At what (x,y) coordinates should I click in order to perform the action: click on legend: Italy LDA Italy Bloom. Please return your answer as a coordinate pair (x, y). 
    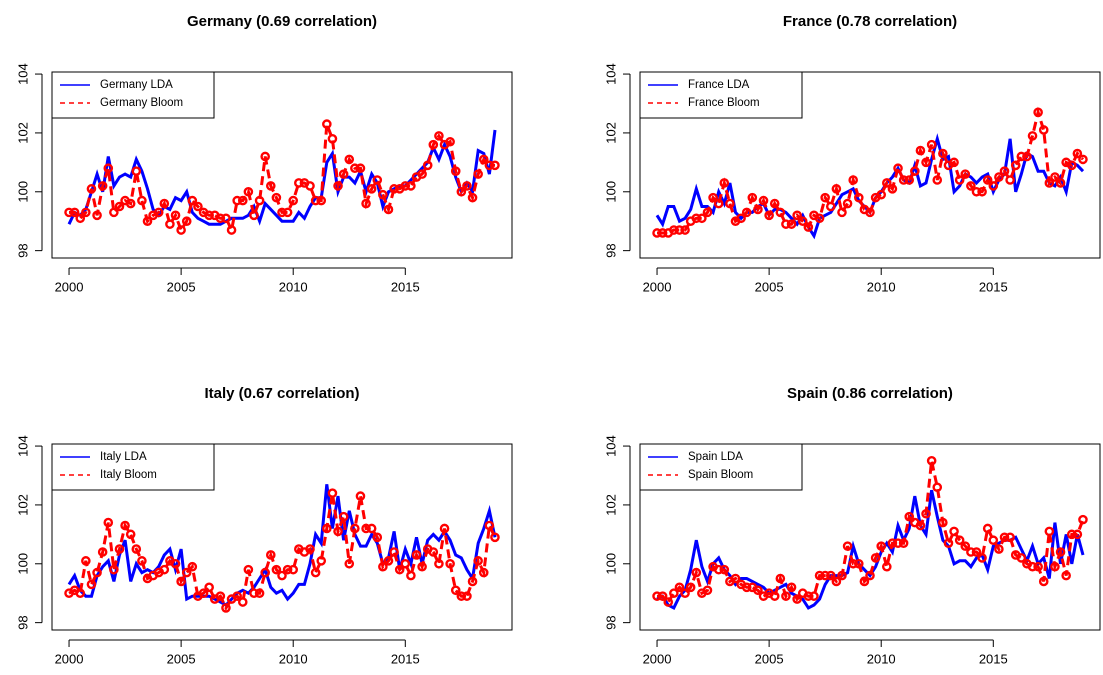
    Looking at the image, I should click on (133, 467).